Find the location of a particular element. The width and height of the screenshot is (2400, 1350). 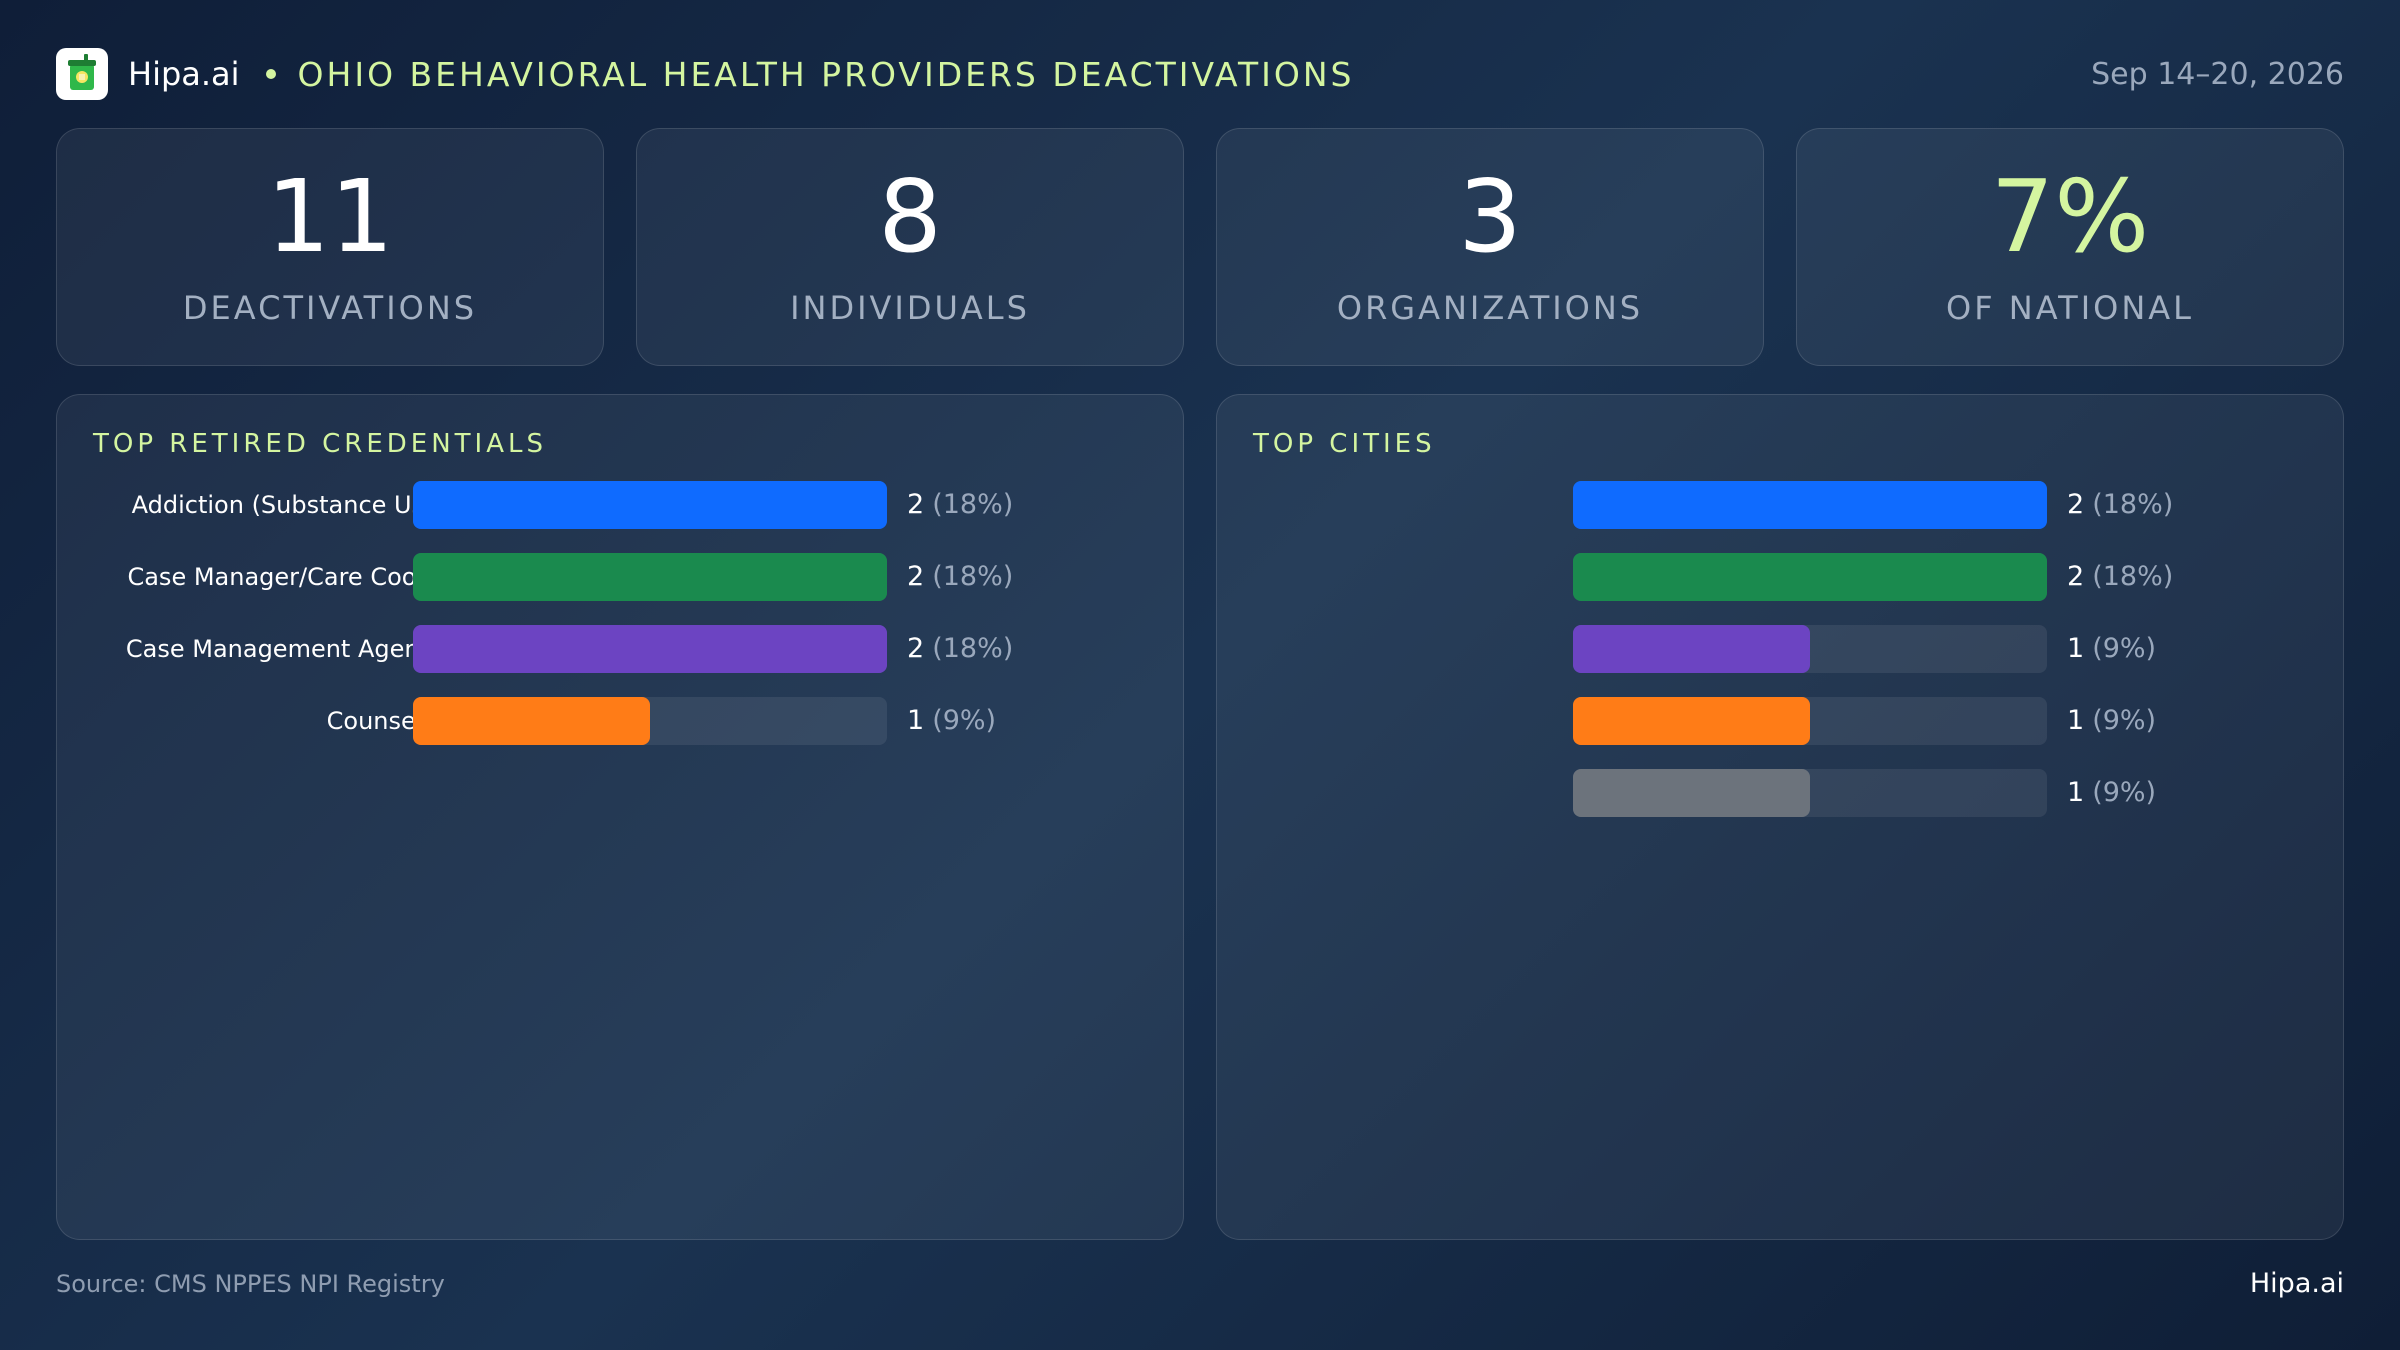

bar-row: Case Manager/Care Coor... 2 (18%) is located at coordinates (620, 577).